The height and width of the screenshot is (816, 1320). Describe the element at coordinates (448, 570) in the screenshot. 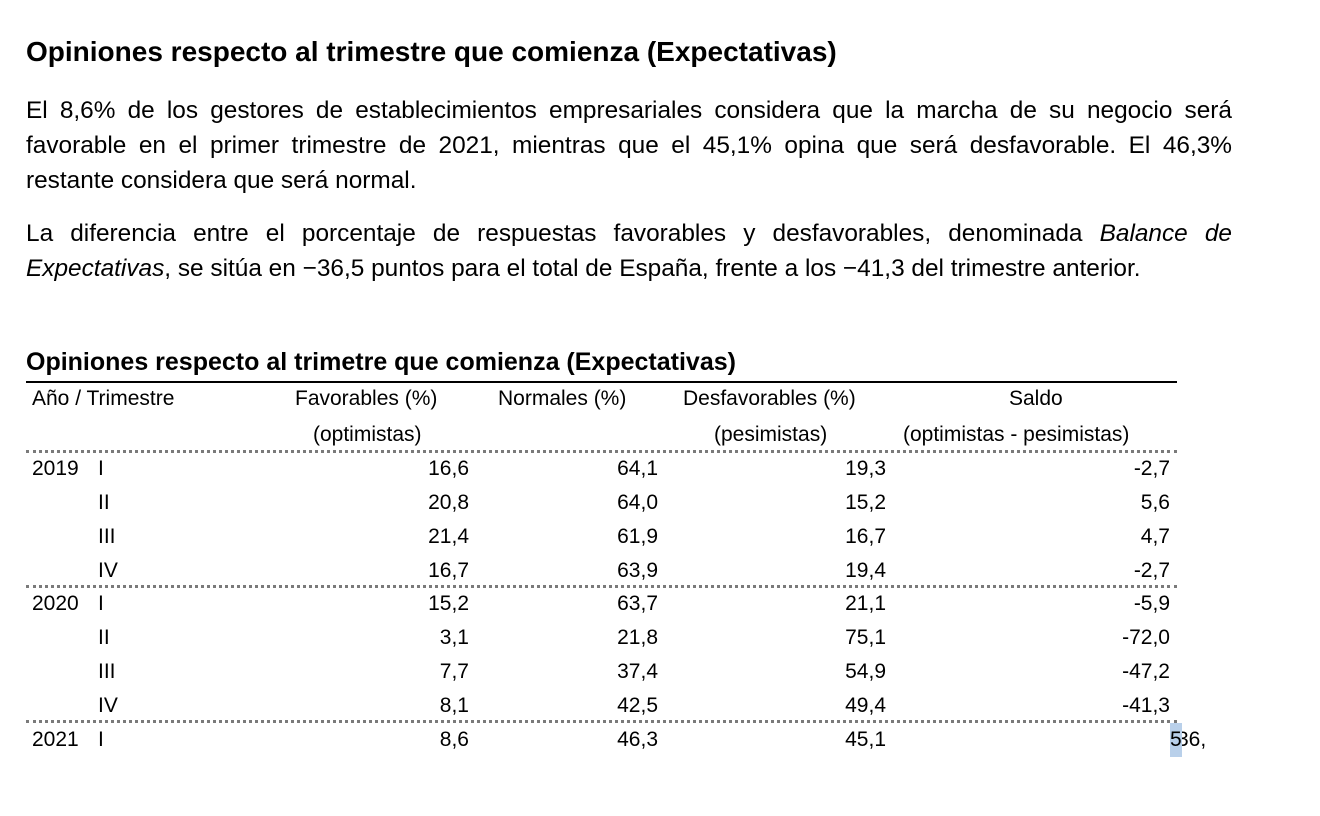

I see `cell-favorables: 16,7` at that location.